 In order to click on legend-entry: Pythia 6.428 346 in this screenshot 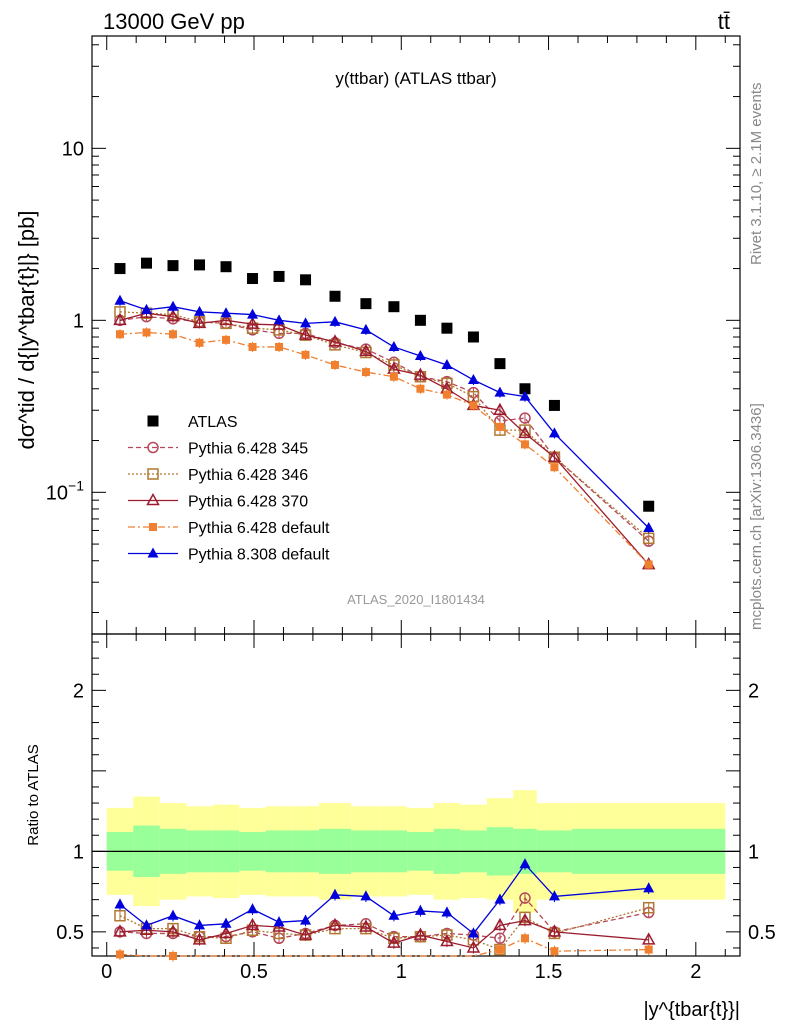, I will do `click(218, 475)`.